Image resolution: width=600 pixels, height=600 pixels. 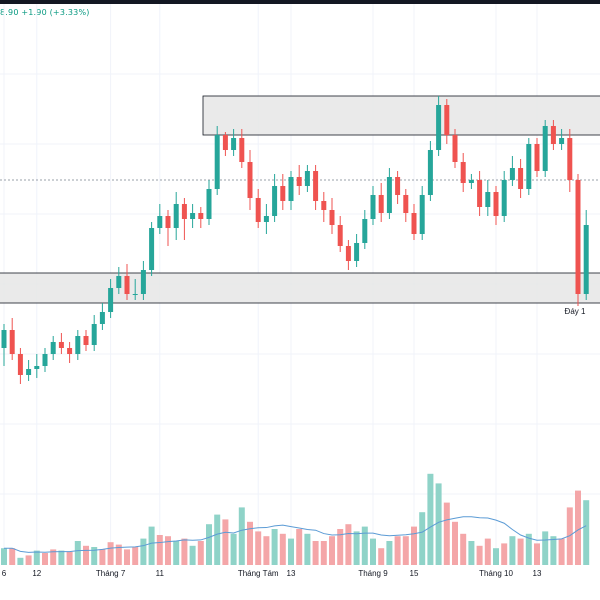 I want to click on volume-ma-line, so click(x=295, y=534).